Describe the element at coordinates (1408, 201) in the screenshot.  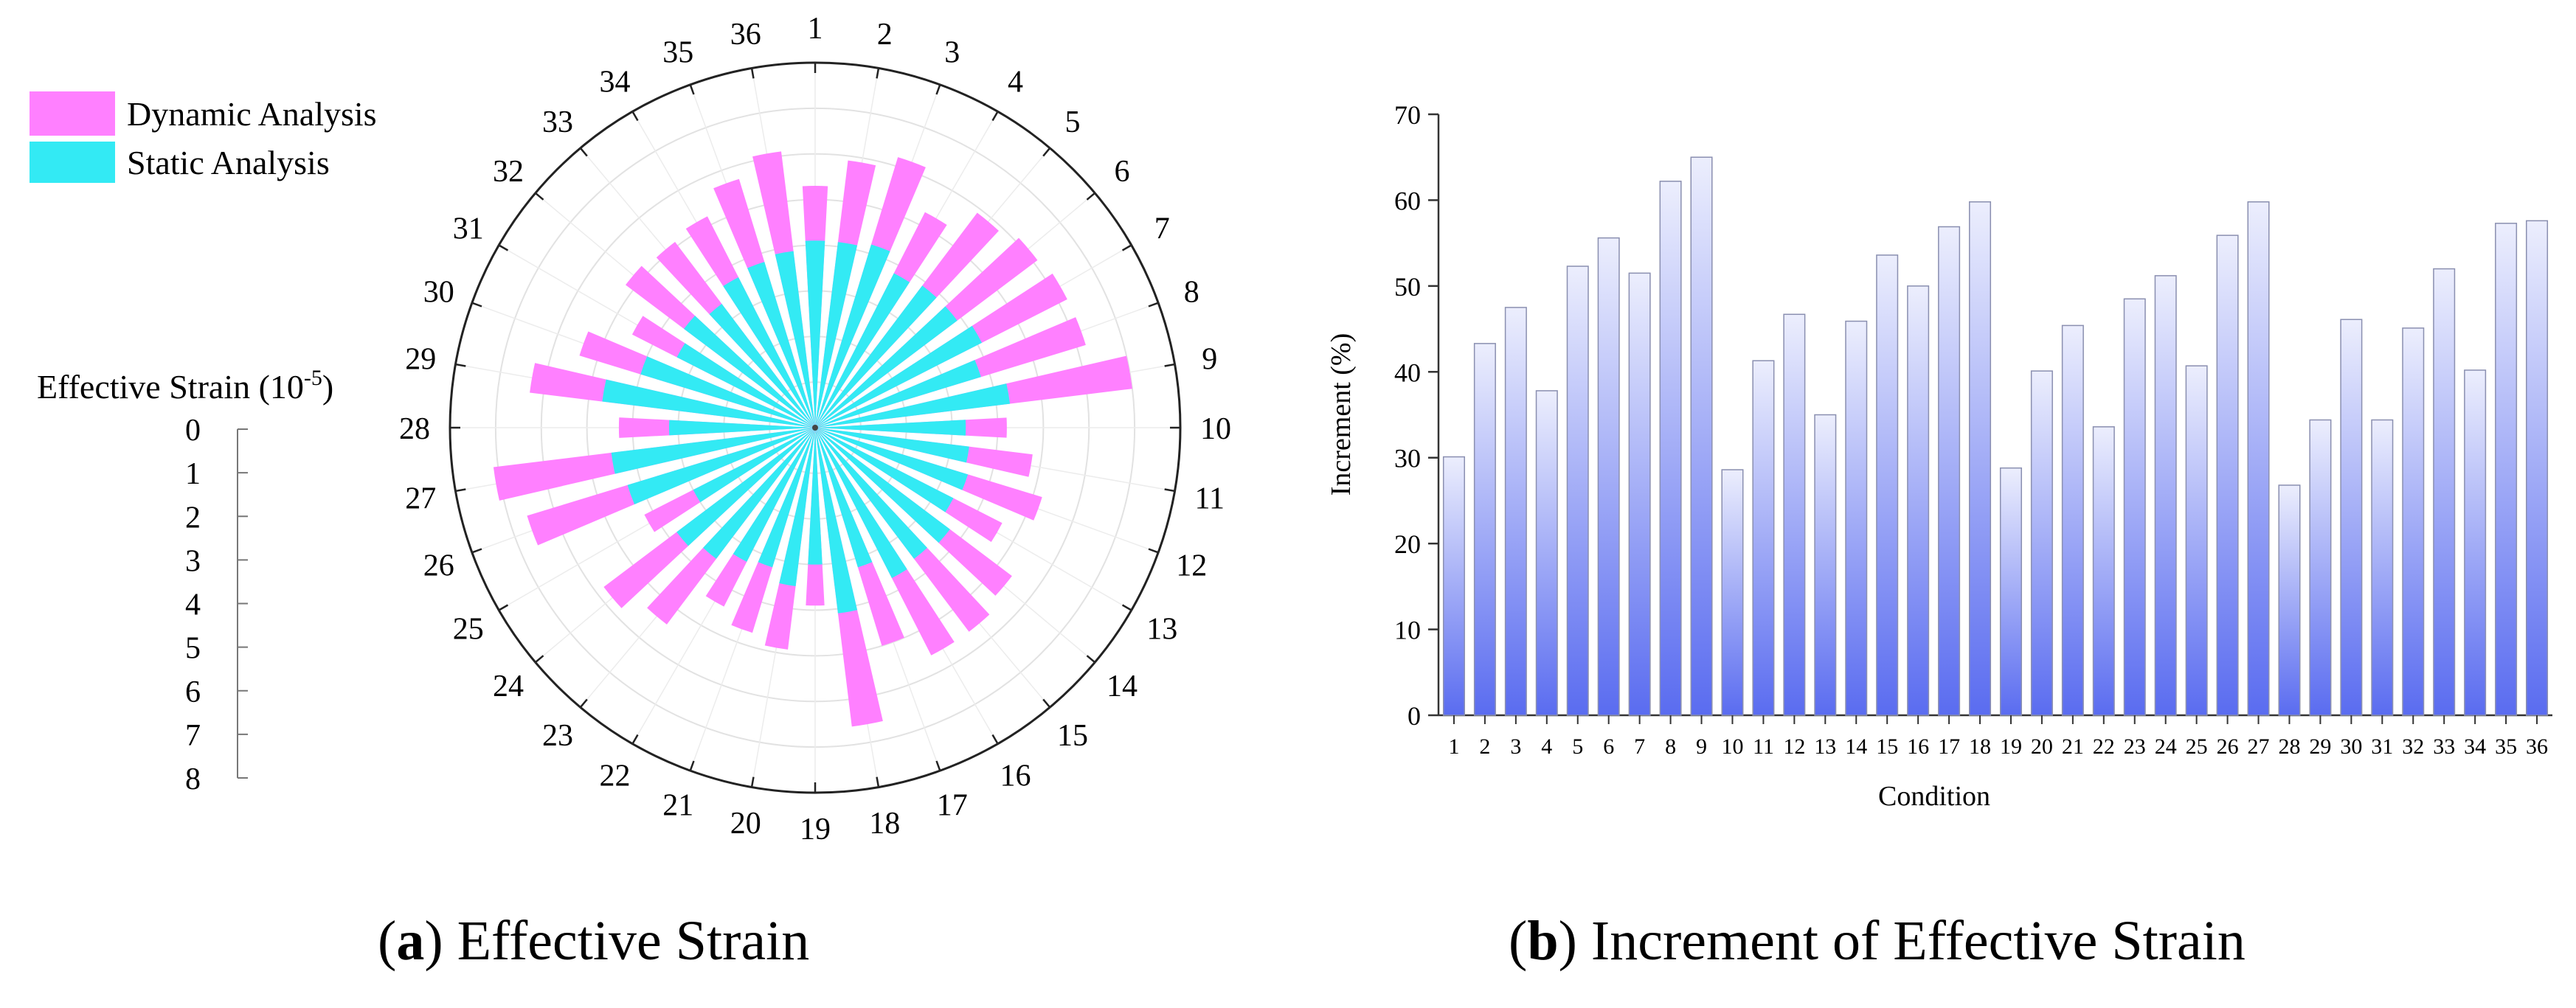
I see `y-axis-tick-label: 60` at that location.